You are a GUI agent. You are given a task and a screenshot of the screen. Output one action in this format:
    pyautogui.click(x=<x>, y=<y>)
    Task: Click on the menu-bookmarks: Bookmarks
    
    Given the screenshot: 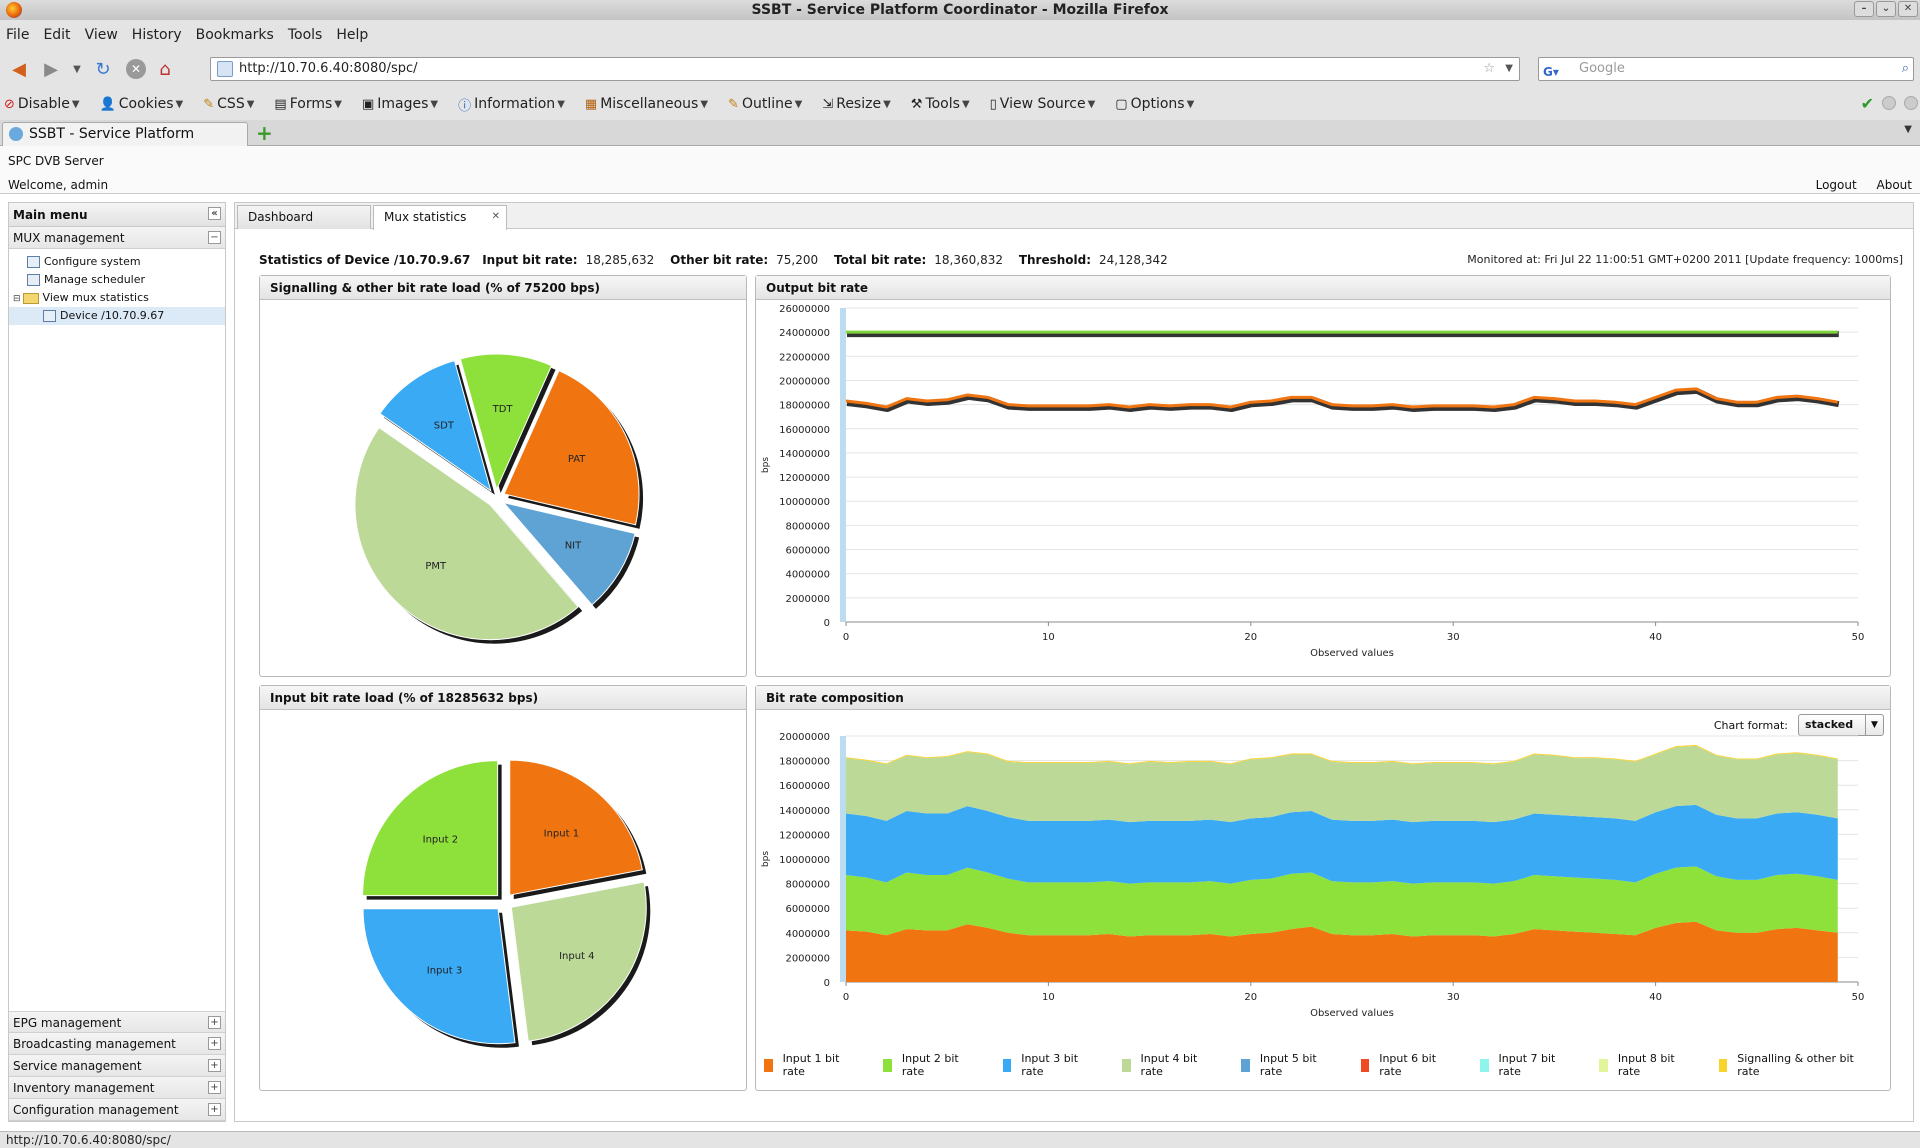 What is the action you would take?
    pyautogui.click(x=234, y=35)
    